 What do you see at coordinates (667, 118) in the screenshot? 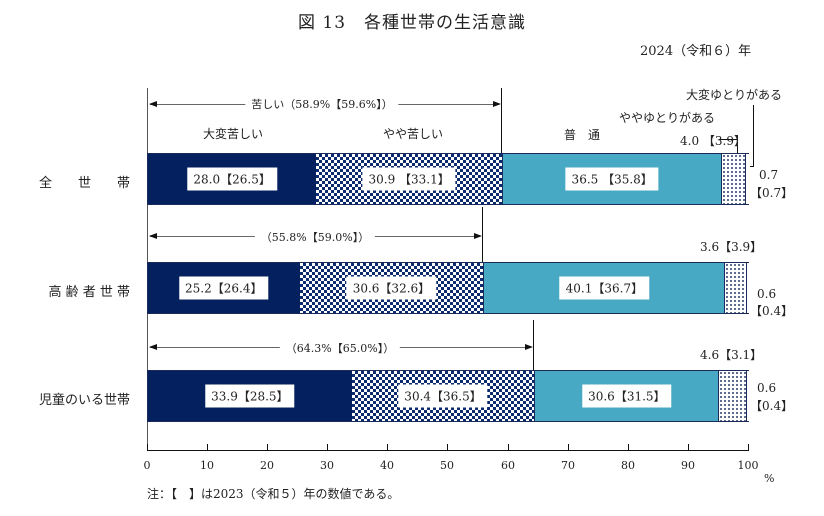
I see `legend-somewhat-comfortable: ややゆとりがある` at bounding box center [667, 118].